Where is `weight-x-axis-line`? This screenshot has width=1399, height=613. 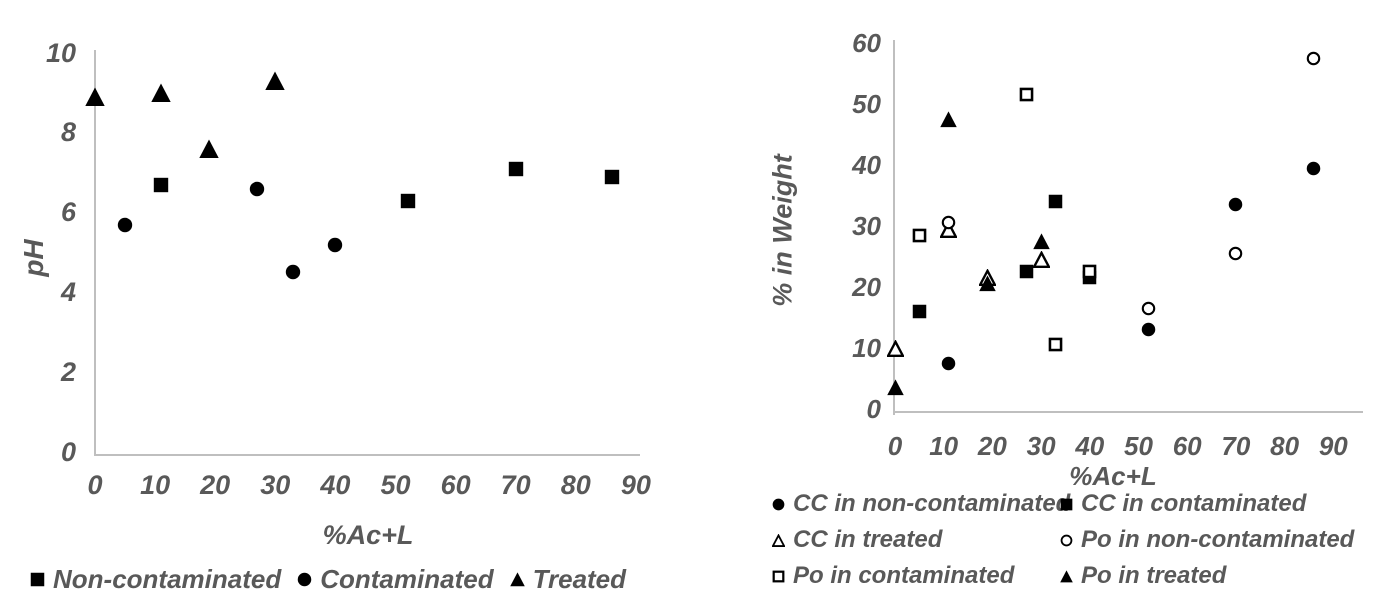
weight-x-axis-line is located at coordinates (1128, 412).